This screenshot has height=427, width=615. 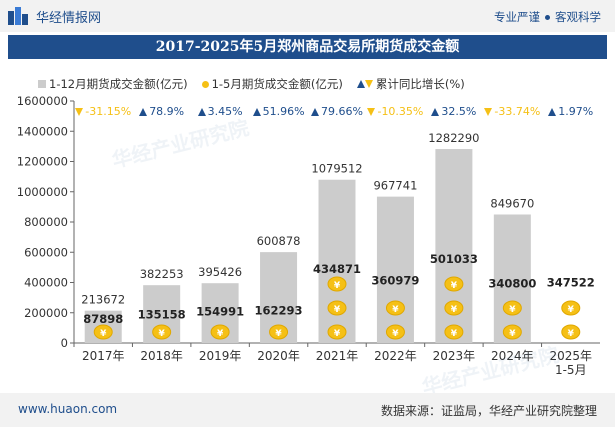 I want to click on ytd-value-label: 434871, so click(x=337, y=269).